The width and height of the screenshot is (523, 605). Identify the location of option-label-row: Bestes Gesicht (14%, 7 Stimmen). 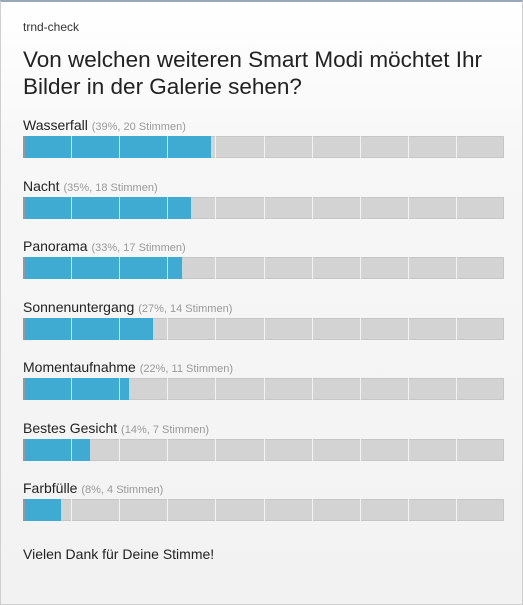
(262, 429).